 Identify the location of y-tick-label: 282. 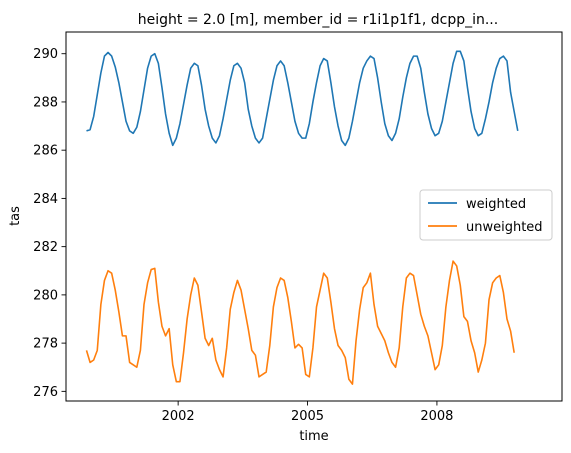
(45, 247).